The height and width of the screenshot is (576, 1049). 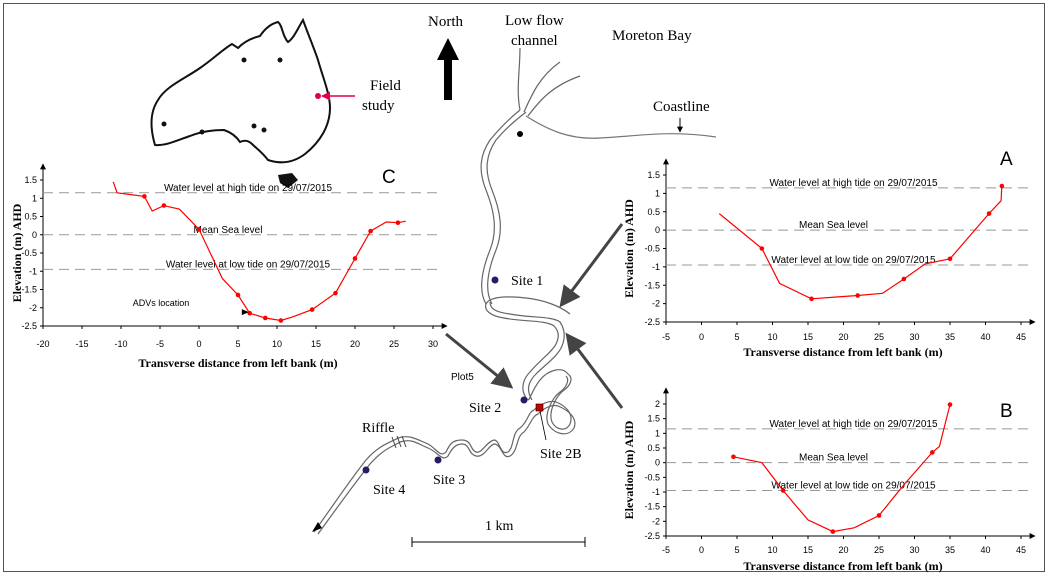 I want to click on site-1-label: Site 1, so click(x=527, y=281).